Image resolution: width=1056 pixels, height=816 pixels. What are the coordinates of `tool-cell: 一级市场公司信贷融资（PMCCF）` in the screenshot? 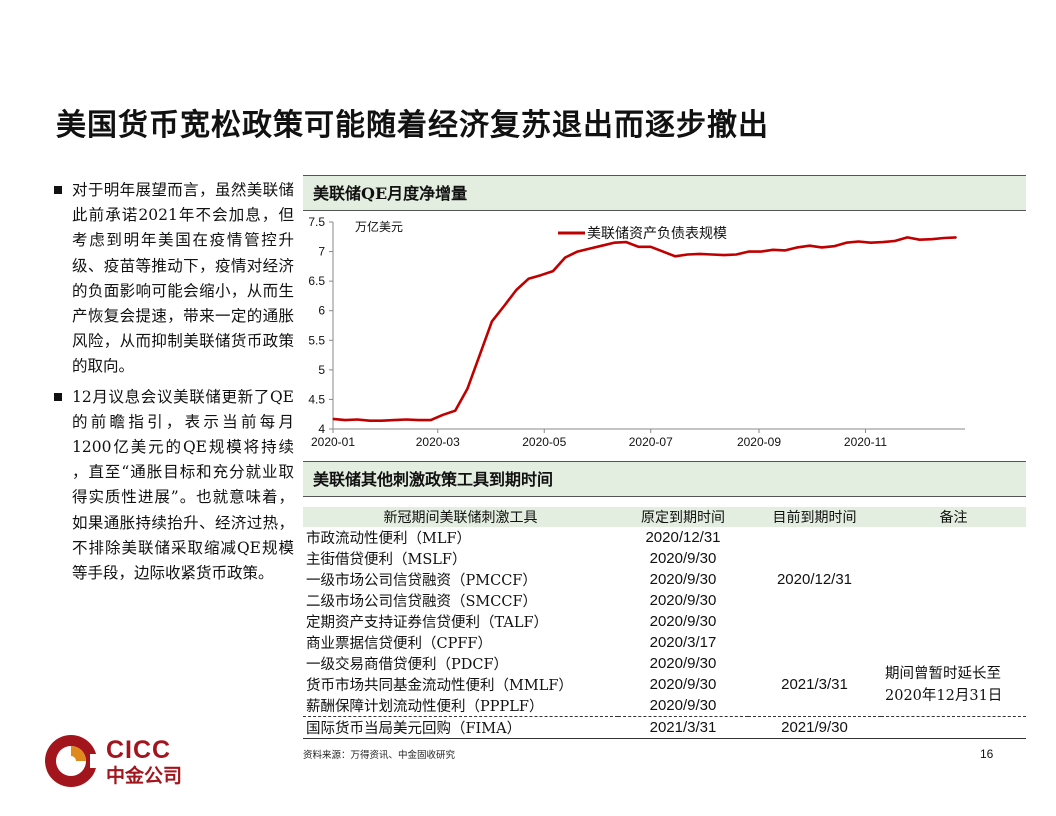 It's located at (421, 581).